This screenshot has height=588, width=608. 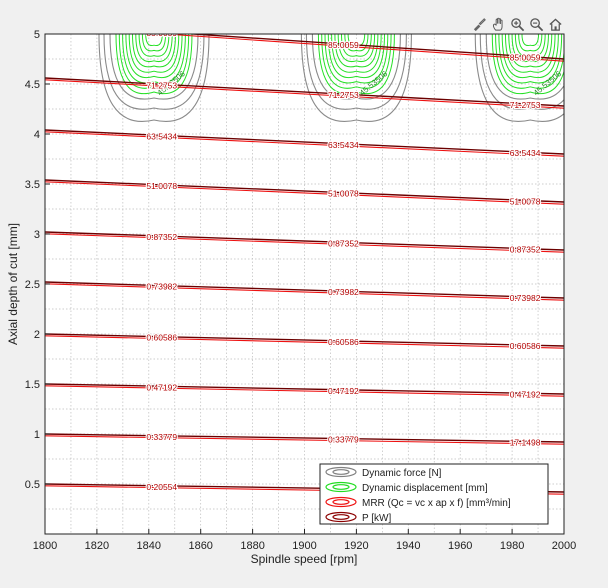 I want to click on x-tick-label: 1920, so click(x=356, y=546).